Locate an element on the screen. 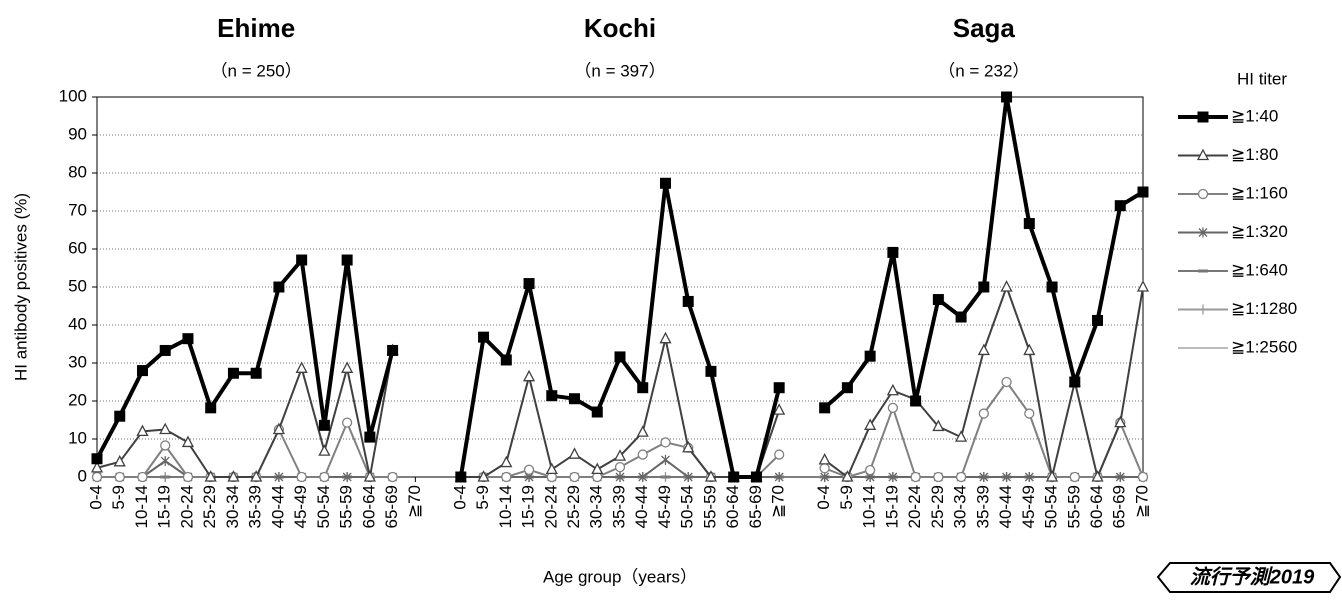 The image size is (1342, 608). legend-label: ≧1:2560 is located at coordinates (1264, 346).